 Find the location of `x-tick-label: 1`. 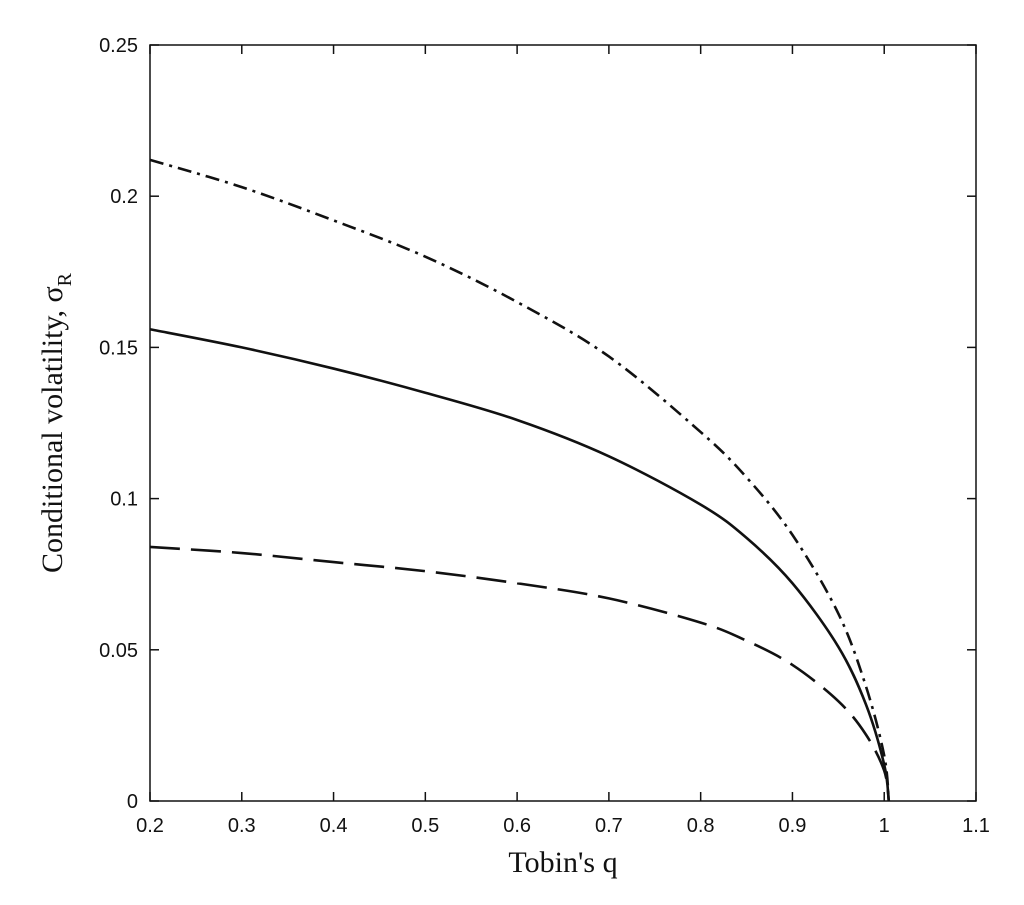

x-tick-label: 1 is located at coordinates (884, 826).